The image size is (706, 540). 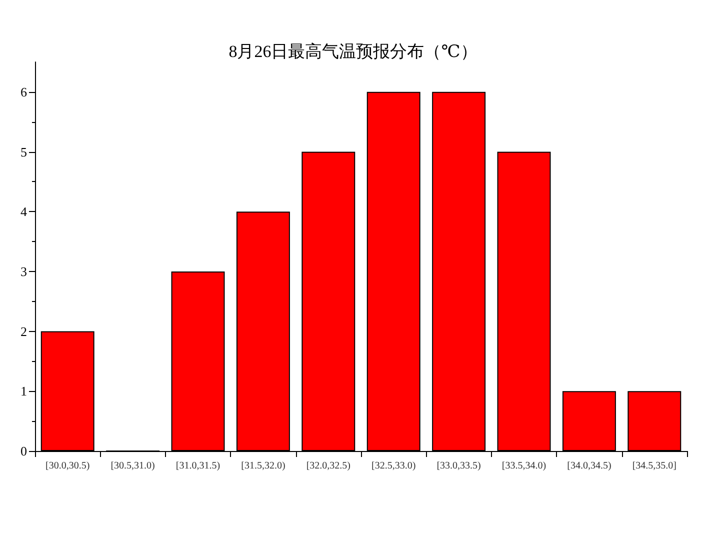 I want to click on x-tick-label: [32.0,32.5), so click(x=328, y=466).